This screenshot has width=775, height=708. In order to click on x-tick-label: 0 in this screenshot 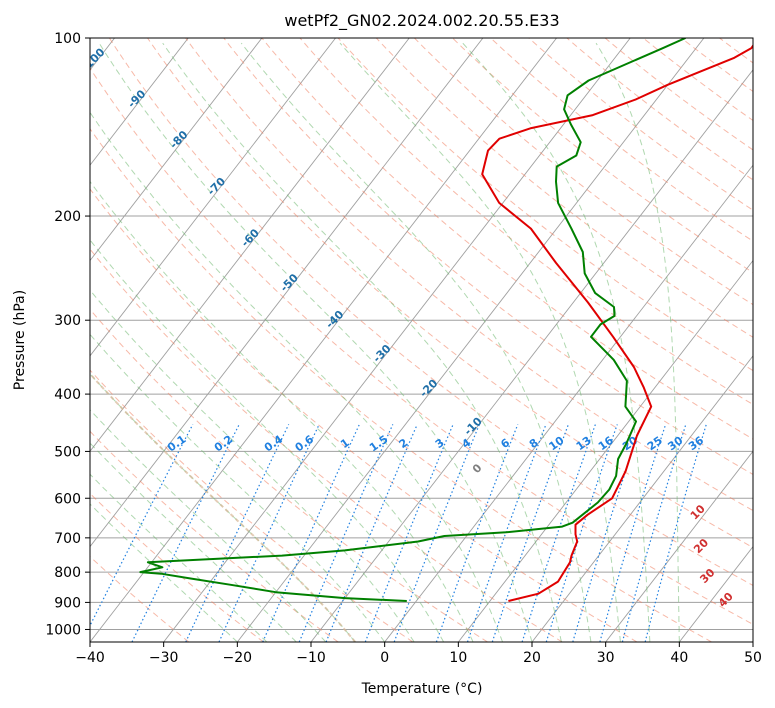, I will do `click(384, 658)`.